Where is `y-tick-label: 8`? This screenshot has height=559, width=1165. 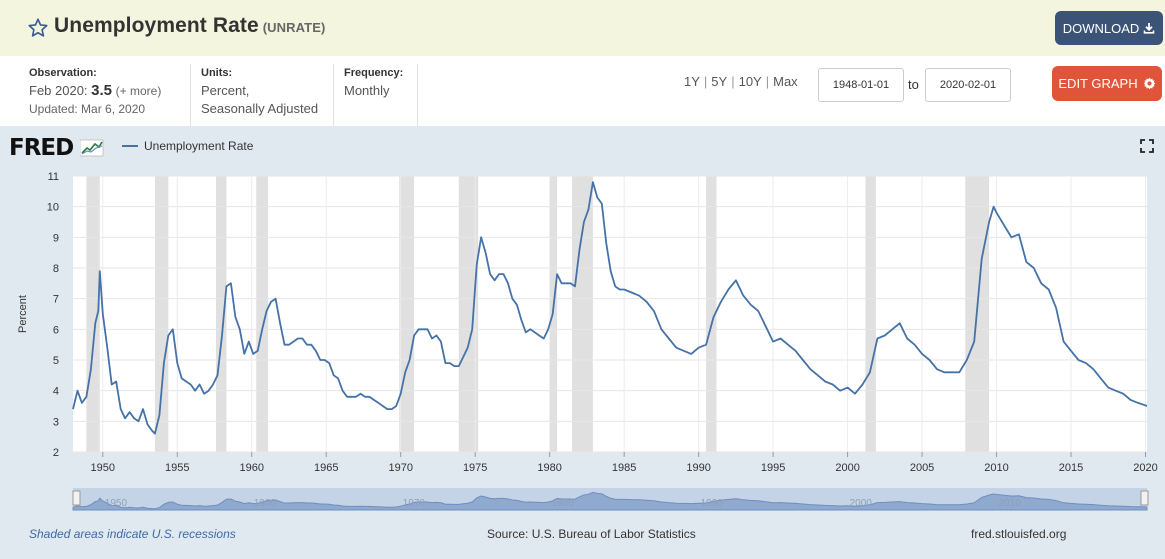 y-tick-label: 8 is located at coordinates (56, 269).